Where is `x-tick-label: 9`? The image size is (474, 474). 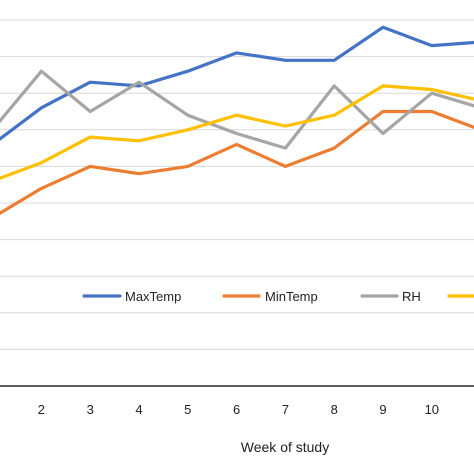 x-tick-label: 9 is located at coordinates (382, 409).